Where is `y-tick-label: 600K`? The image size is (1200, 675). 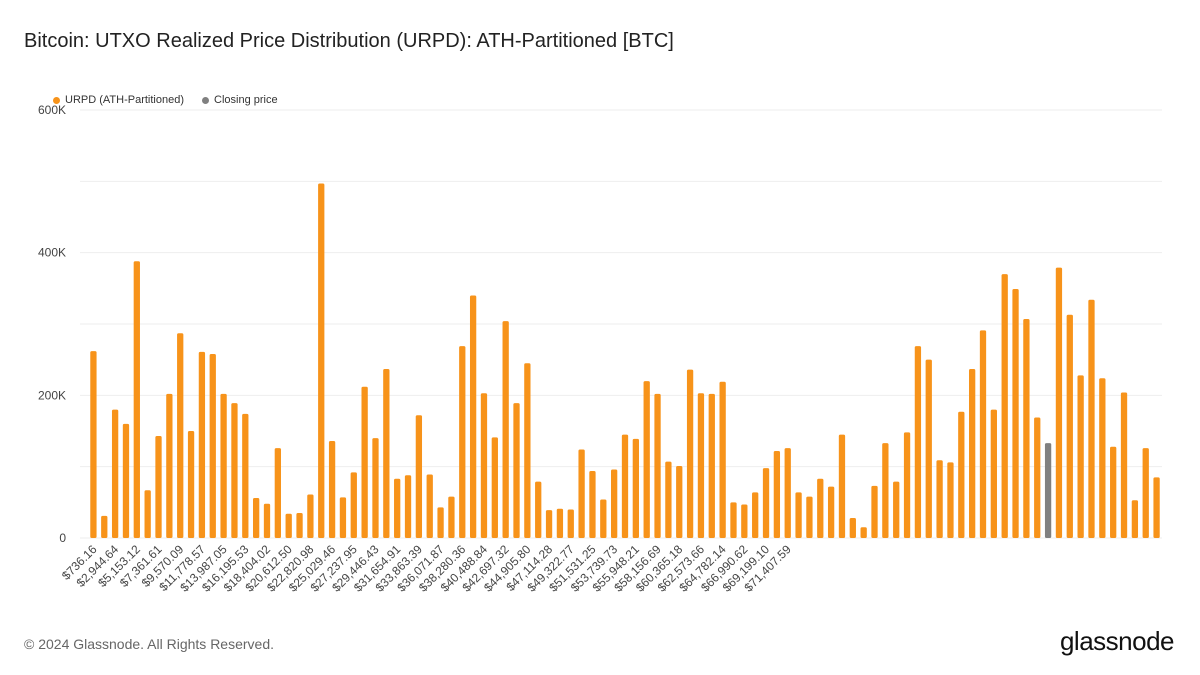 y-tick-label: 600K is located at coordinates (52, 110).